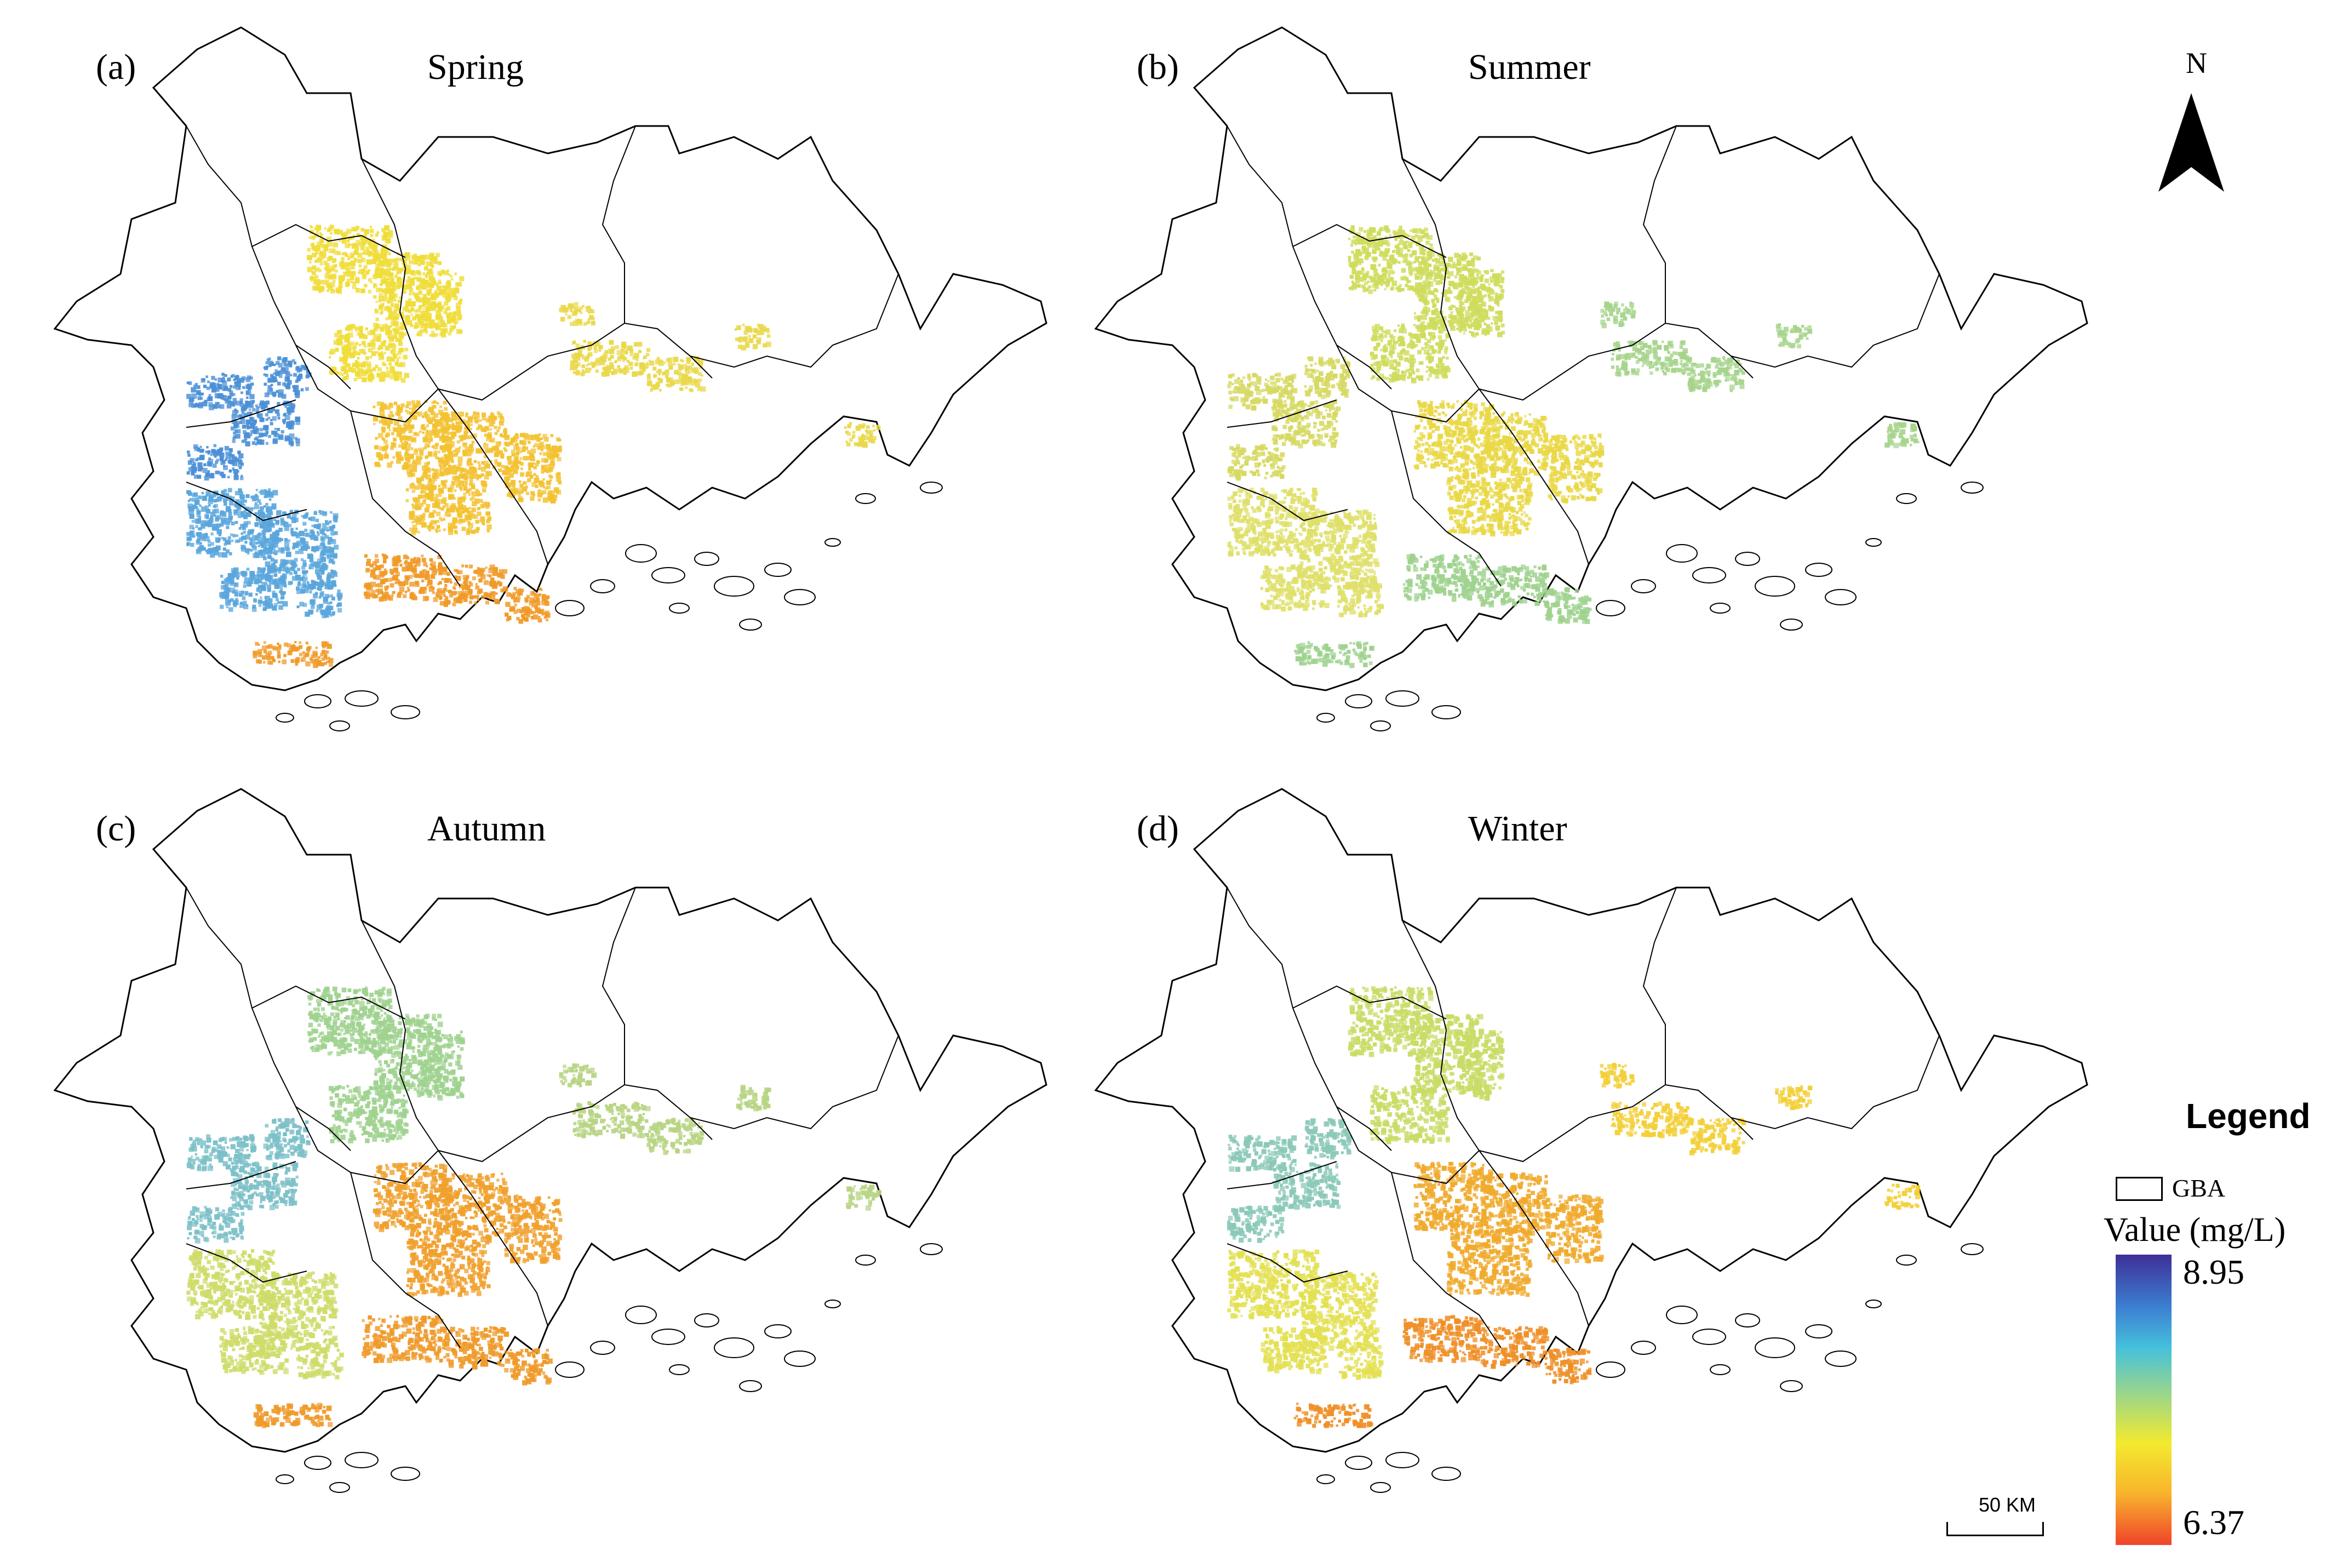 This screenshot has height=1568, width=2343. What do you see at coordinates (2248, 1116) in the screenshot?
I see `legend-title: Legend` at bounding box center [2248, 1116].